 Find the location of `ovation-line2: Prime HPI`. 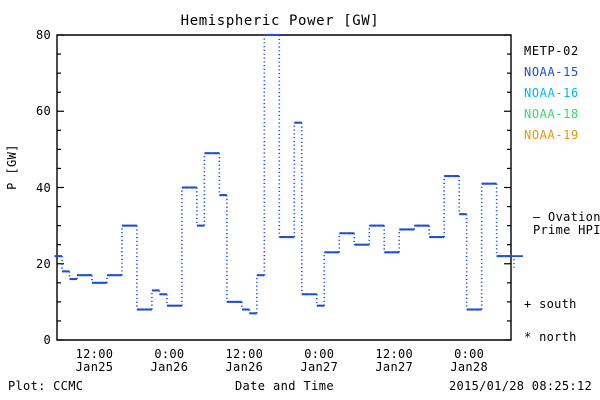

ovation-line2: Prime HPI is located at coordinates (566, 230).